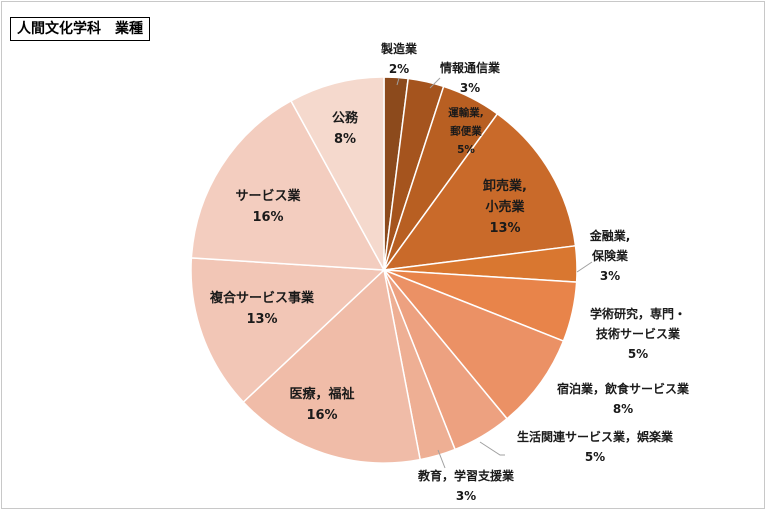 The image size is (768, 512). What do you see at coordinates (321, 404) in the screenshot?
I see `slice-label-10: 医療，福祉 16%` at bounding box center [321, 404].